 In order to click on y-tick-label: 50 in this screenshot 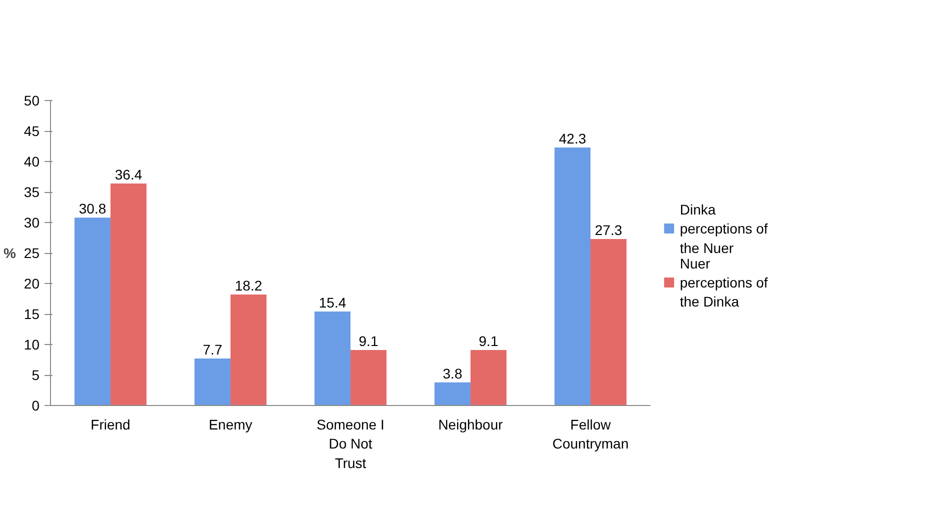, I will do `click(32, 100)`.